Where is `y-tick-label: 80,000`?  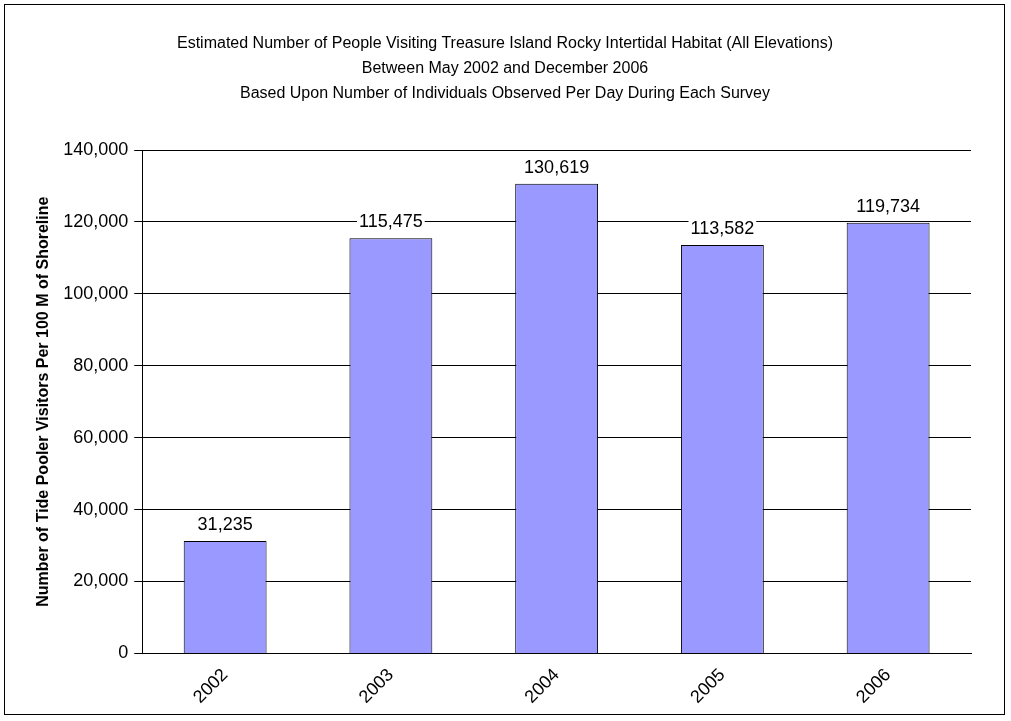 y-tick-label: 80,000 is located at coordinates (101, 364).